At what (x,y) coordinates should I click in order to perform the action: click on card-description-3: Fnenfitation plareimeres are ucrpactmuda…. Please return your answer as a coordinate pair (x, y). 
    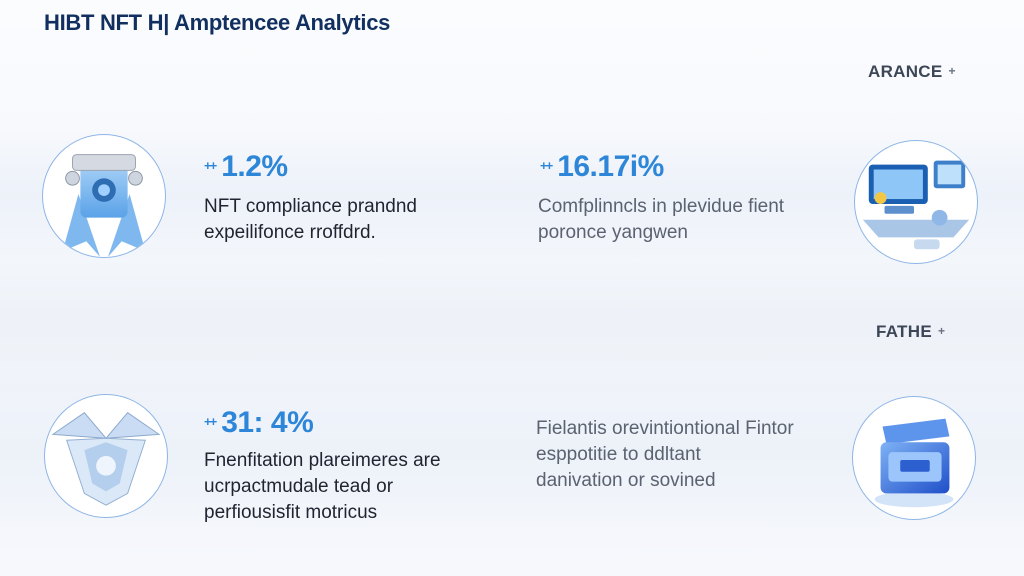
    Looking at the image, I should click on (322, 487).